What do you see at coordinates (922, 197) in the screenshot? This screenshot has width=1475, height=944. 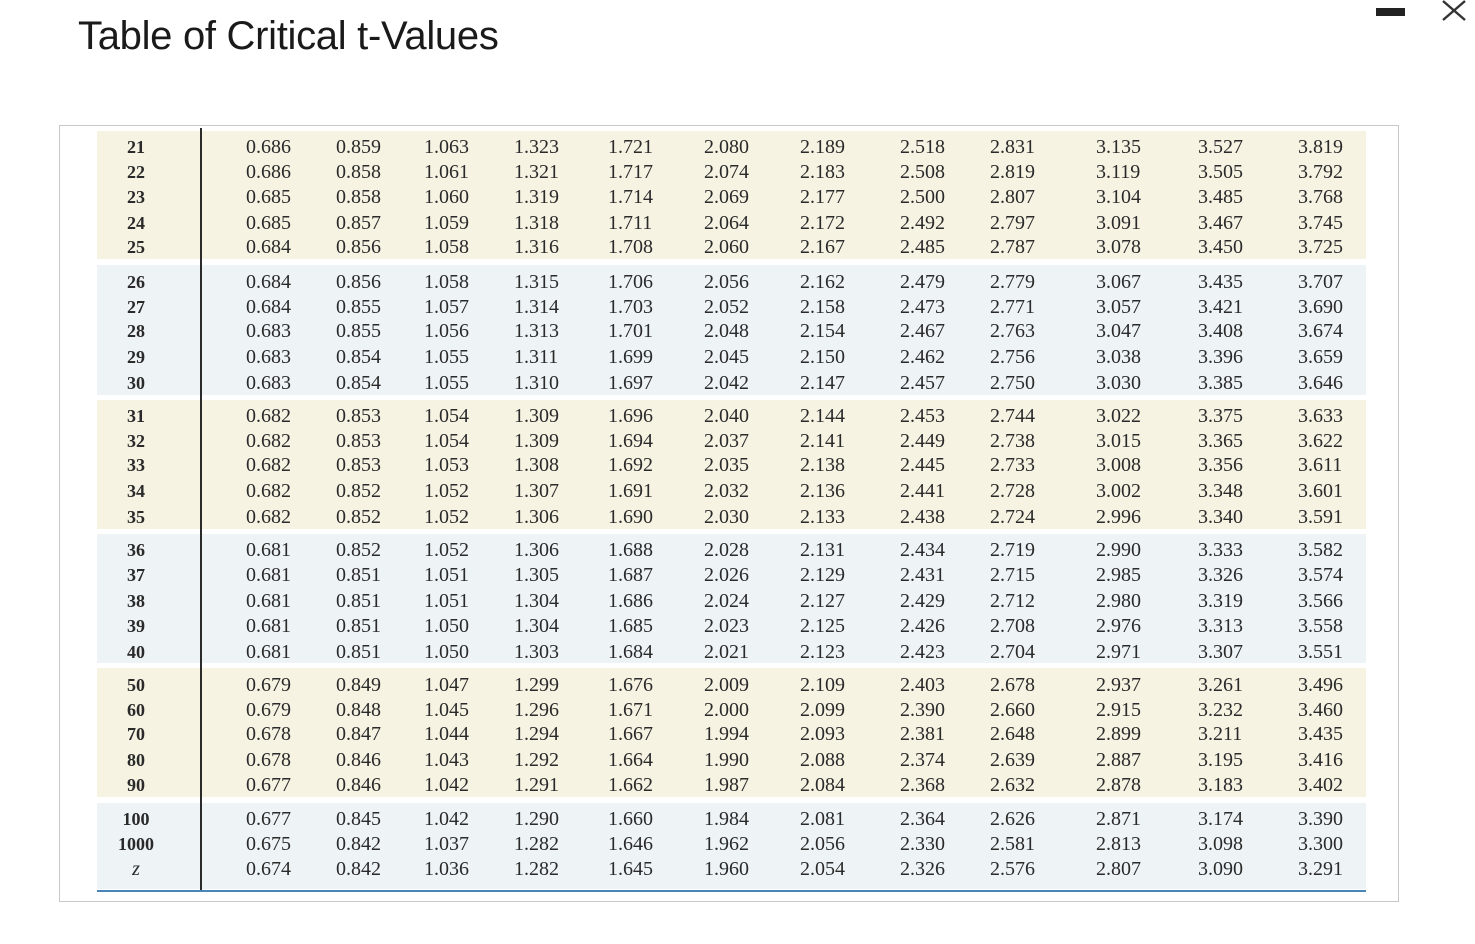 I see `critical-value-cell: 2.500` at bounding box center [922, 197].